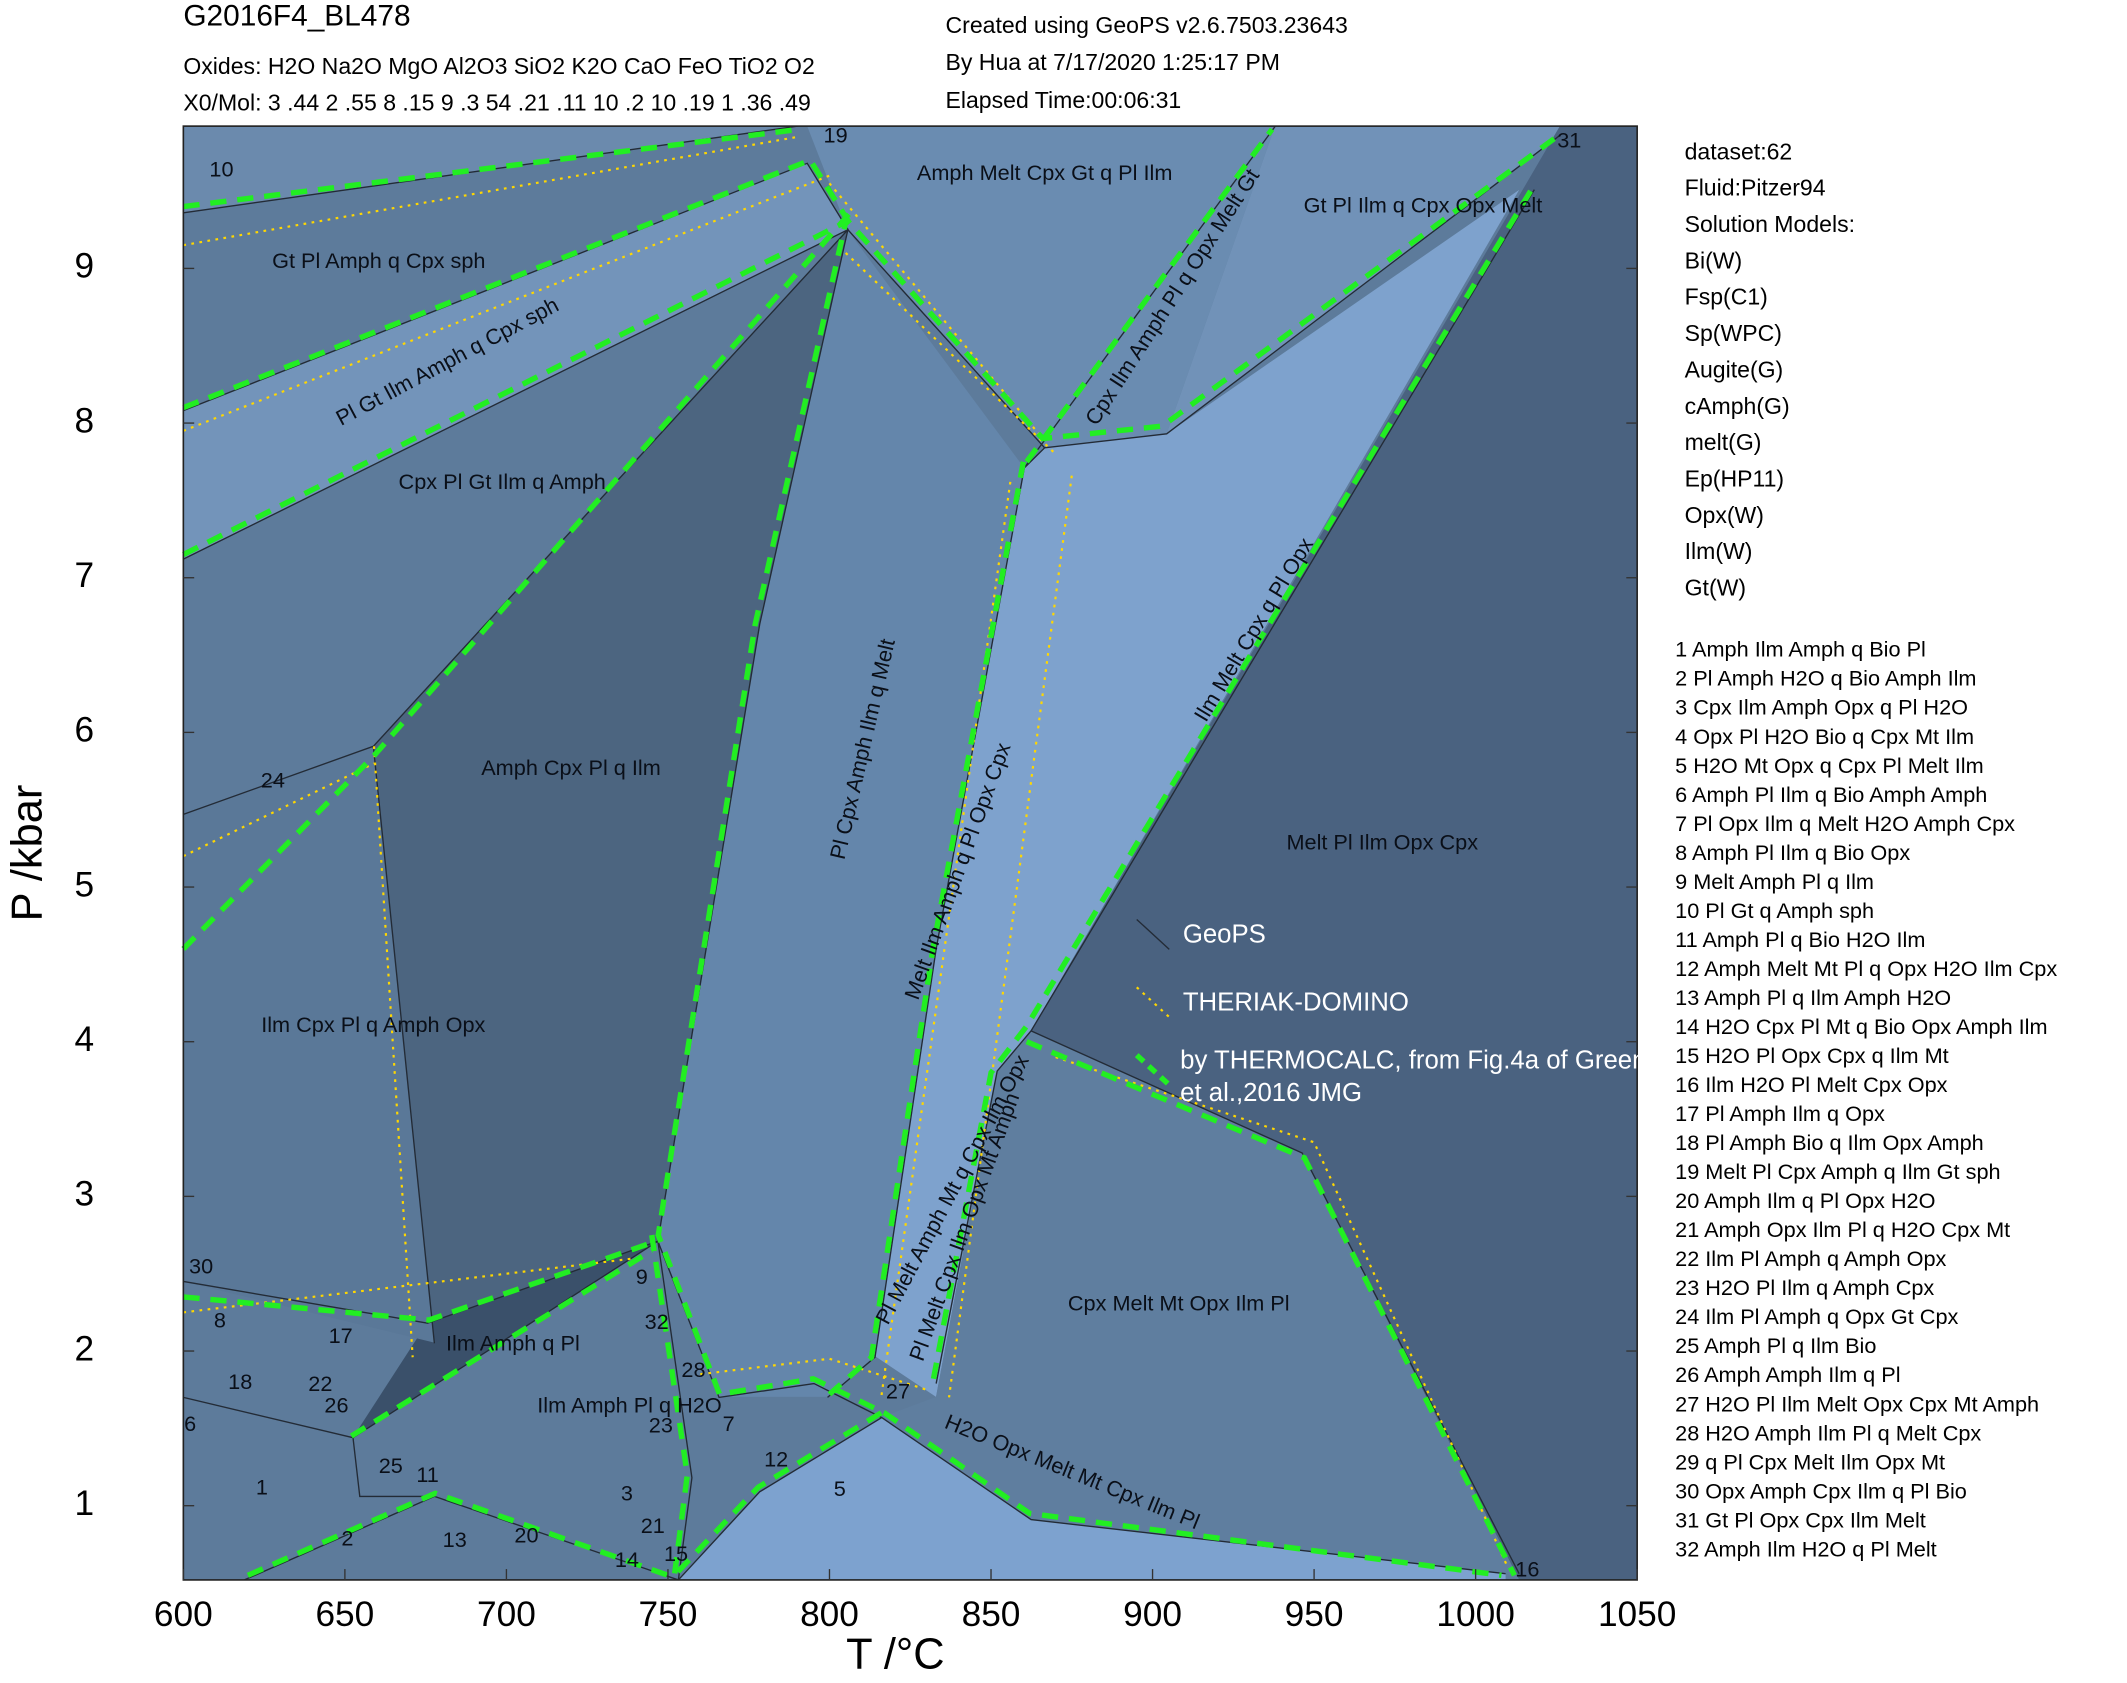  I want to click on field-label: 14, so click(627, 1559).